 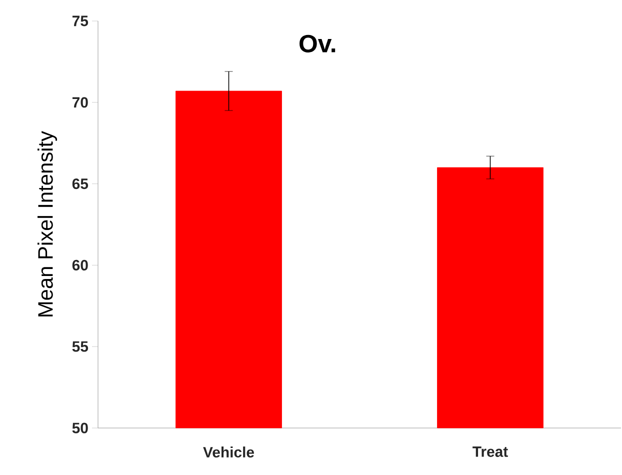 What do you see at coordinates (80, 346) in the screenshot?
I see `y-tick-label: 55` at bounding box center [80, 346].